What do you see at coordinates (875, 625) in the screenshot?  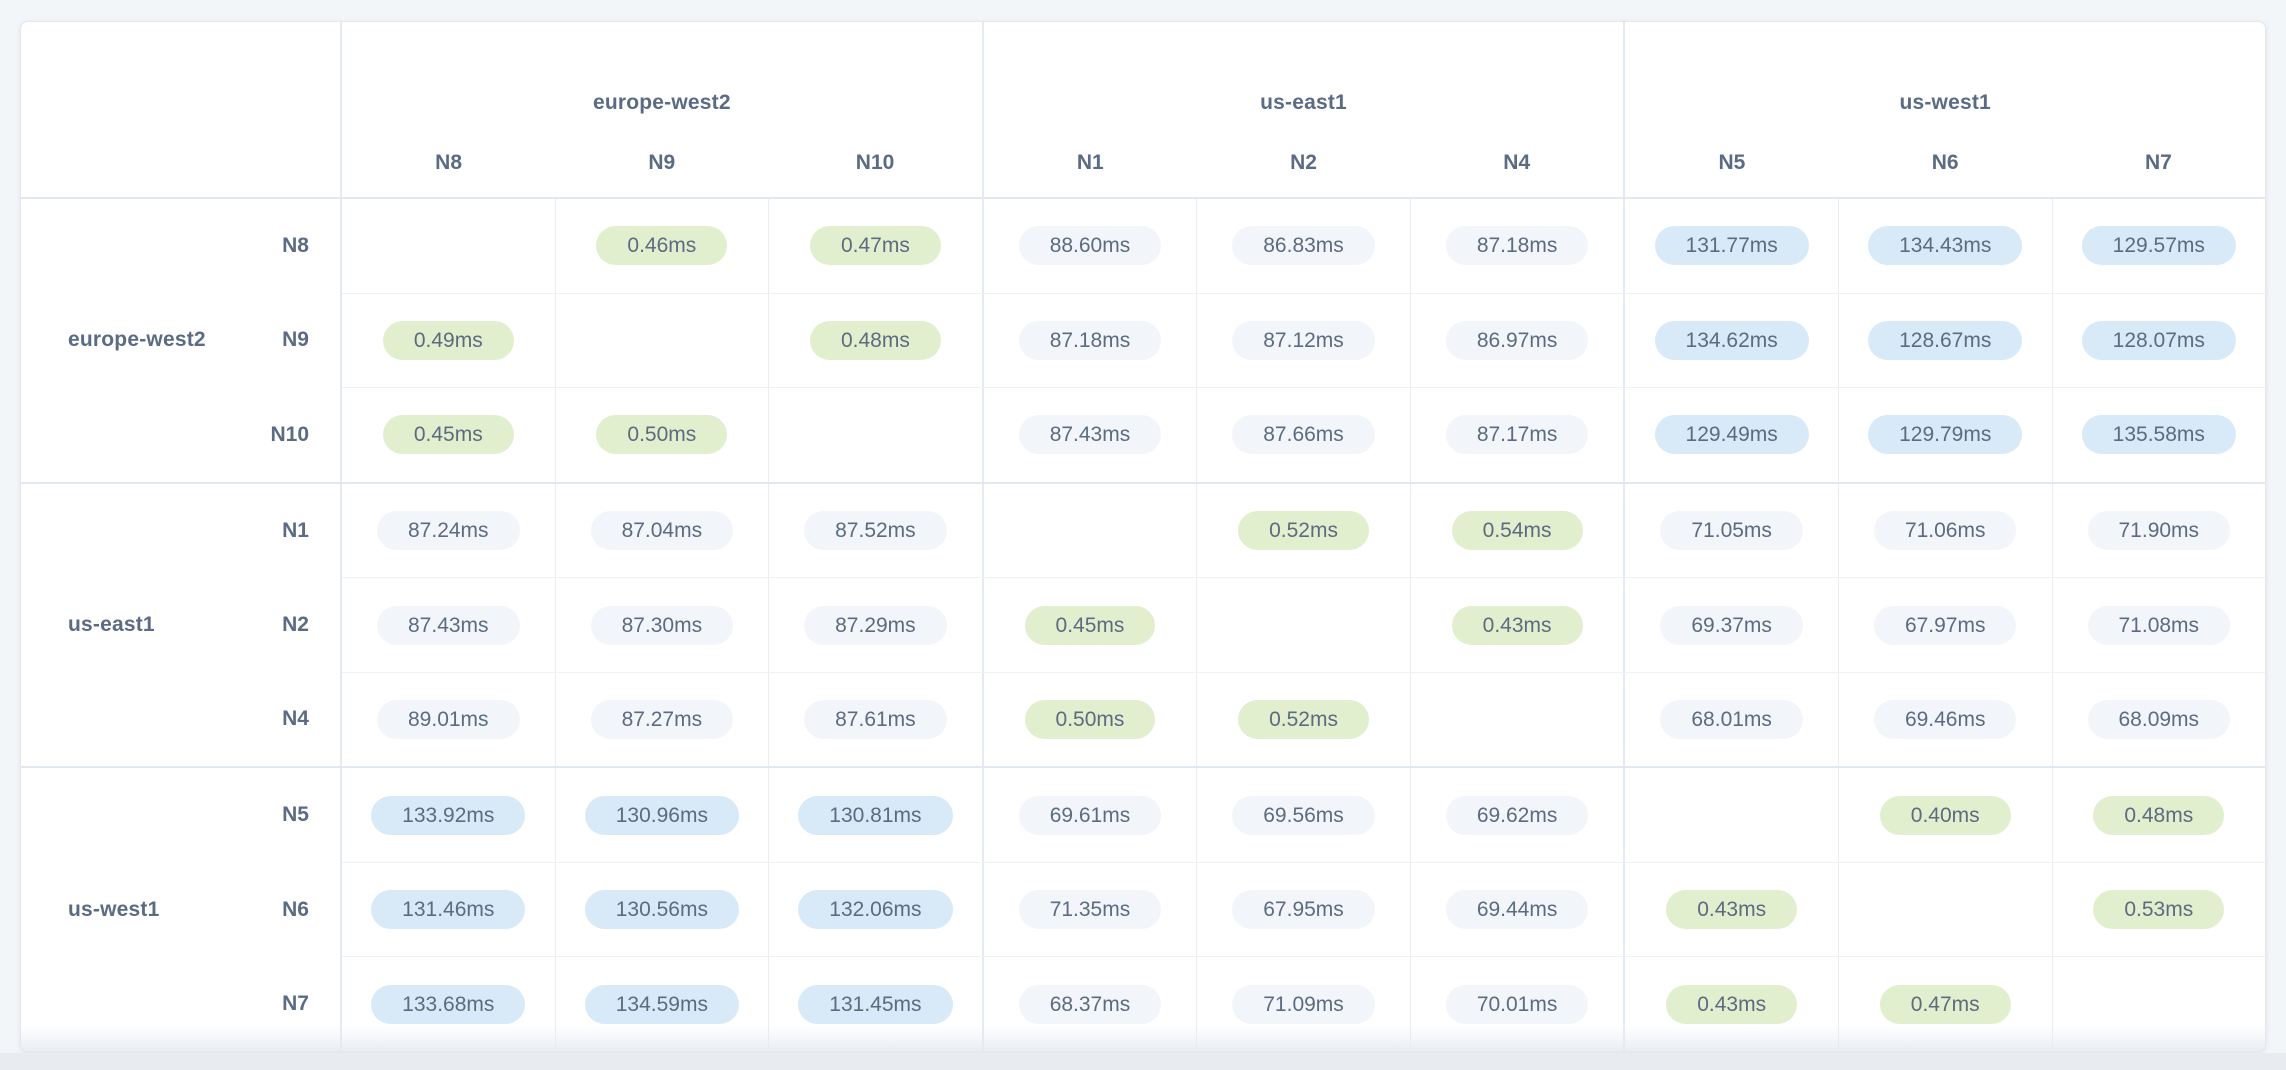 I see `latency-cell-N2-N10: 87.29ms` at bounding box center [875, 625].